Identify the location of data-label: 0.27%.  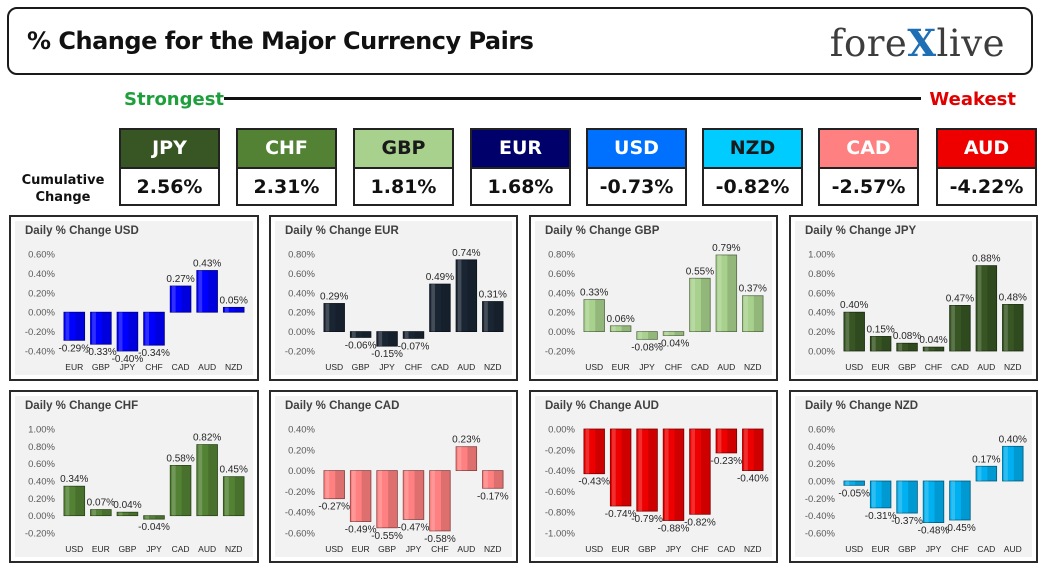
(180, 279).